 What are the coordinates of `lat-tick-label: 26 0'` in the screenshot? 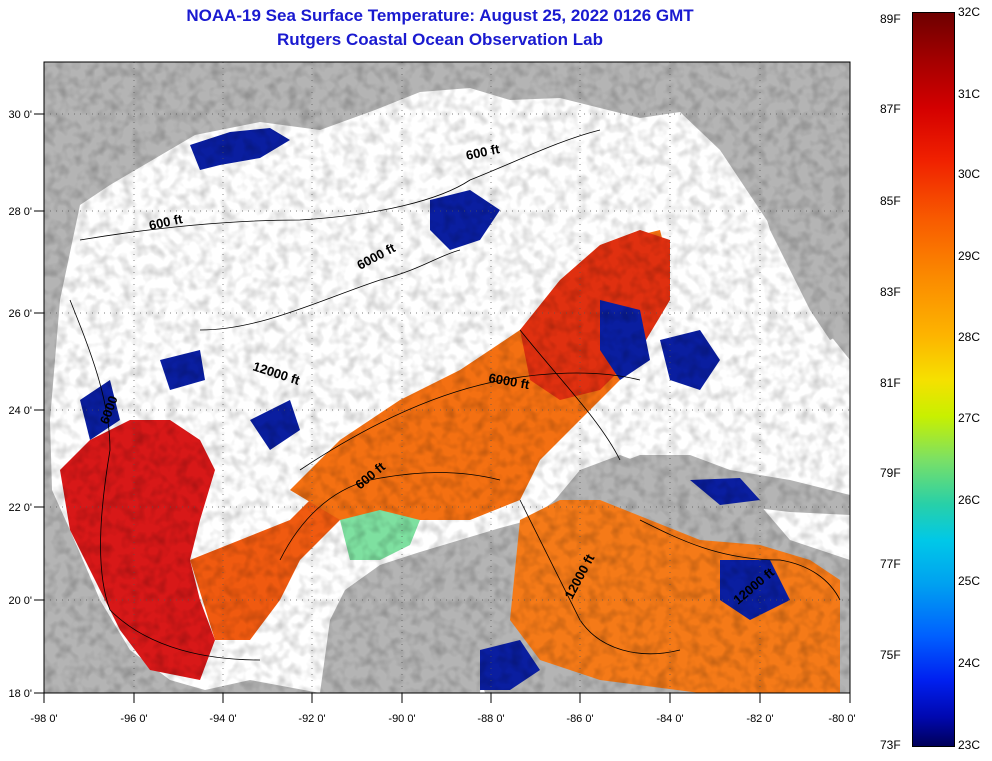 It's located at (20, 314).